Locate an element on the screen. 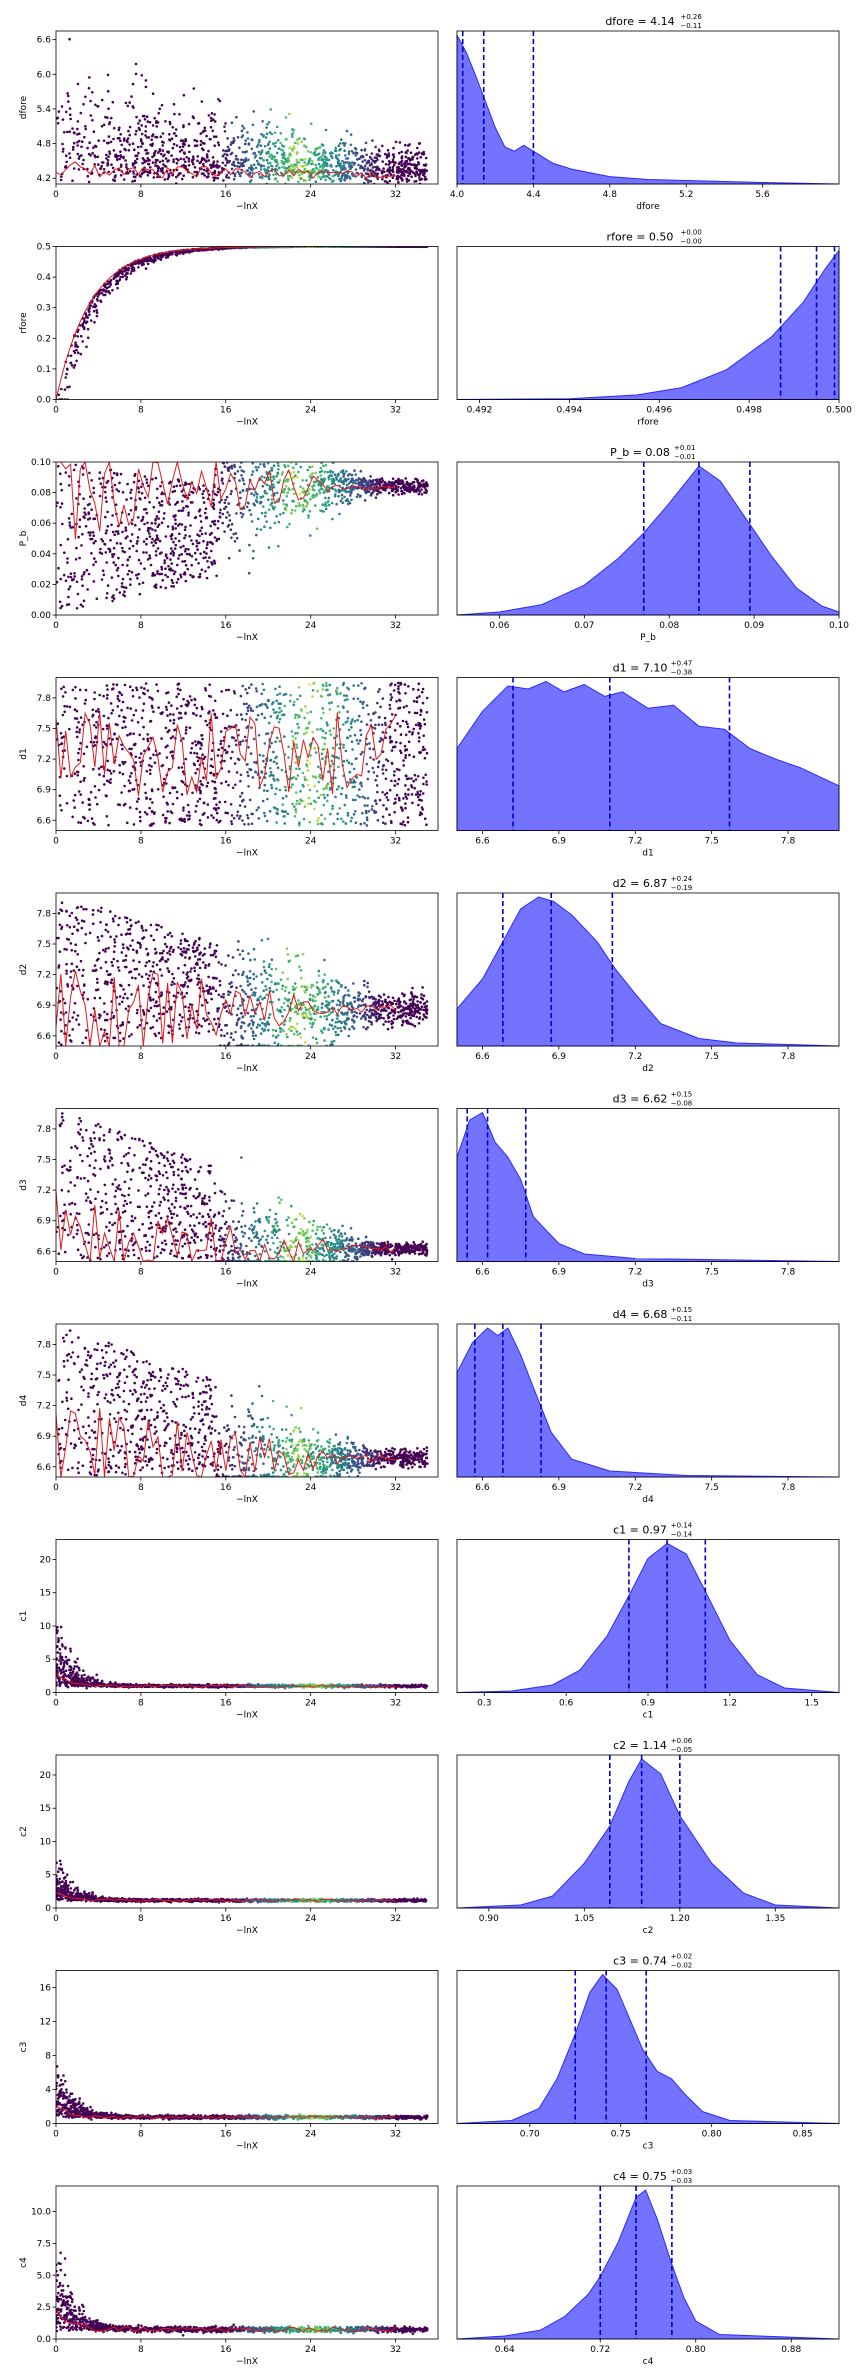 Image resolution: width=864 pixels, height=2376 pixels. x-tick-label: 32 is located at coordinates (395, 411).